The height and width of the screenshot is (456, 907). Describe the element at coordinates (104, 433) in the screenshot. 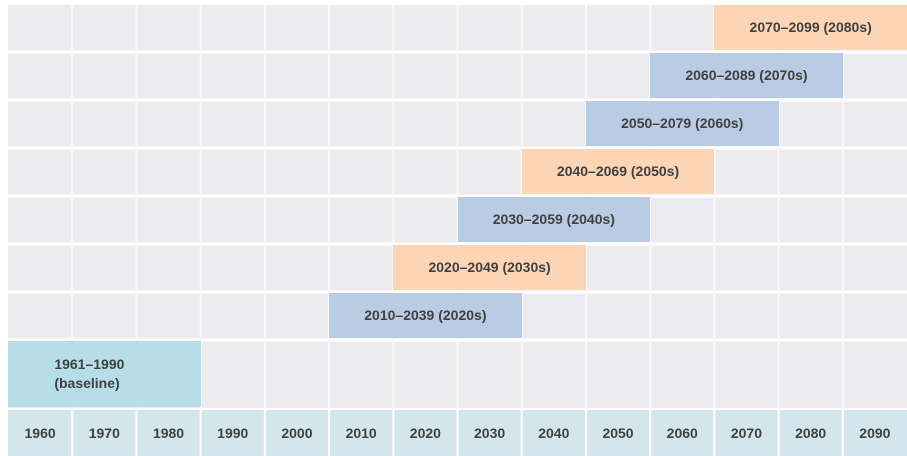

I see `x-tick-label: 1970` at that location.